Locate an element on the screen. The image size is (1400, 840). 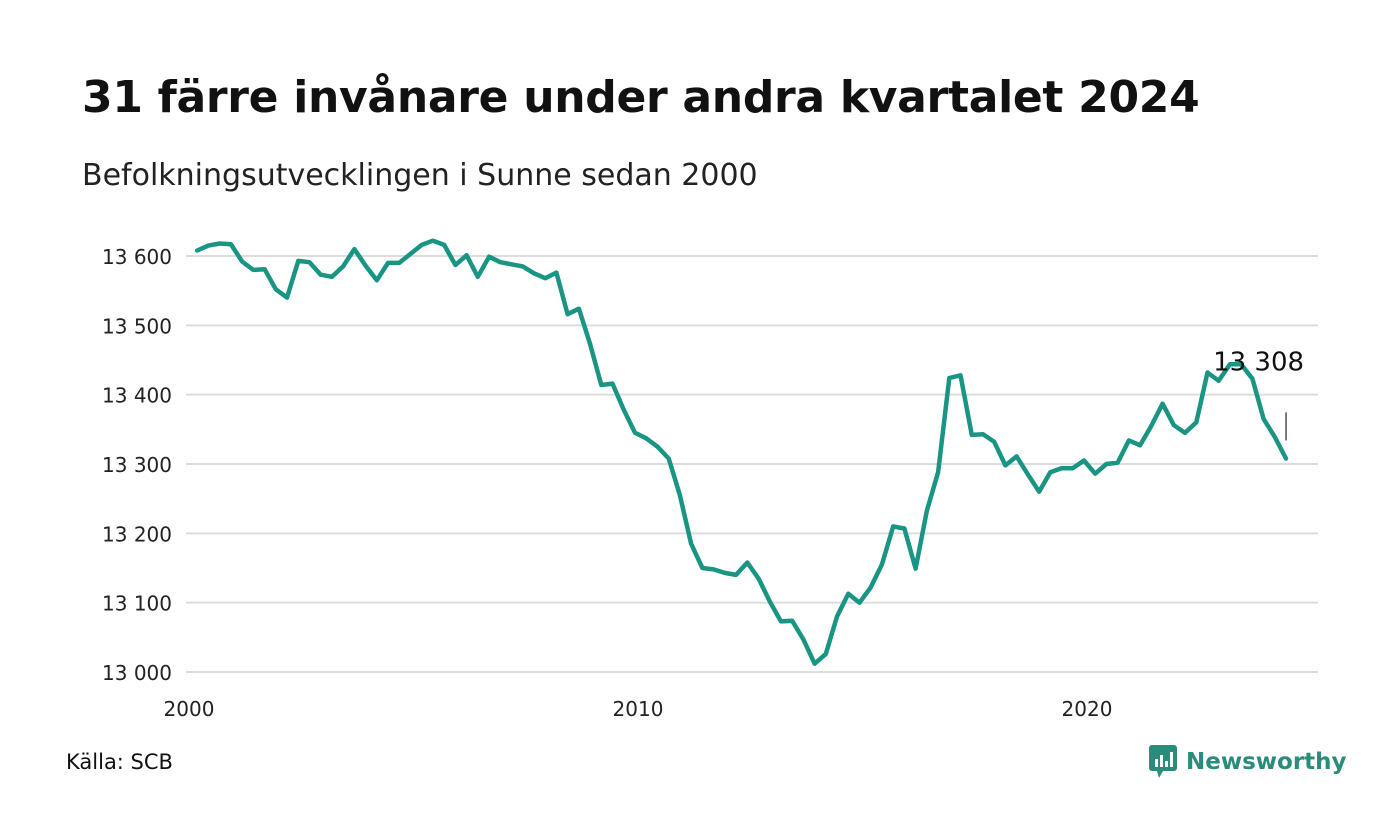
y-tick-label: 13 200 is located at coordinates (137, 534).